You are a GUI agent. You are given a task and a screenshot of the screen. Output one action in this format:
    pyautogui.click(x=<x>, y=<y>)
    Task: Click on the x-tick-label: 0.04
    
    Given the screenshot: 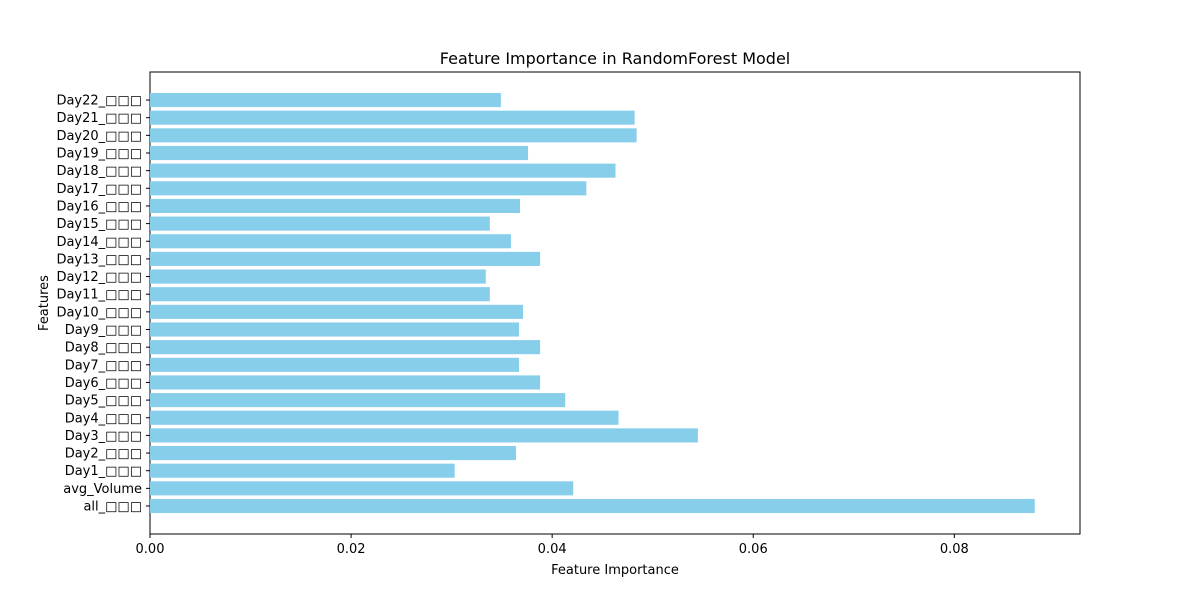 What is the action you would take?
    pyautogui.click(x=552, y=549)
    